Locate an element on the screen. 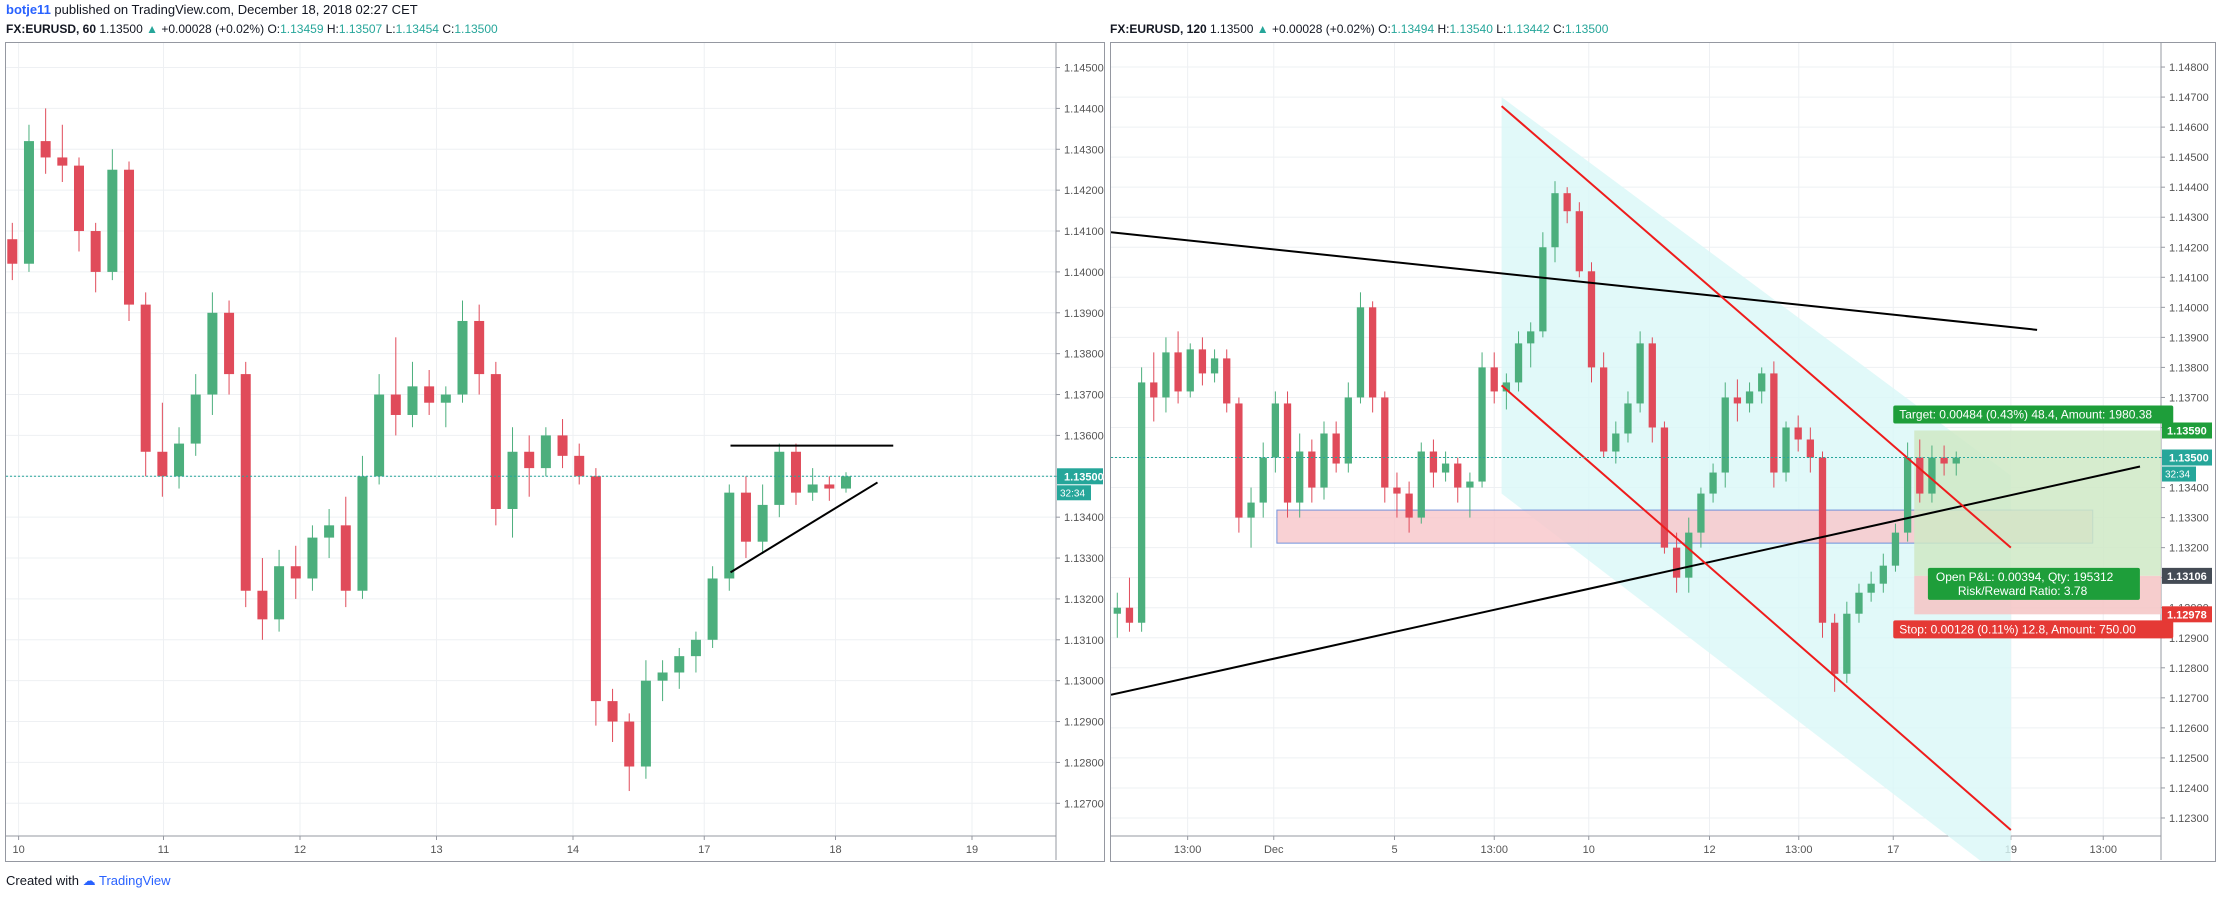 This screenshot has width=2217, height=899. x-tick-label: 10 is located at coordinates (18, 850).